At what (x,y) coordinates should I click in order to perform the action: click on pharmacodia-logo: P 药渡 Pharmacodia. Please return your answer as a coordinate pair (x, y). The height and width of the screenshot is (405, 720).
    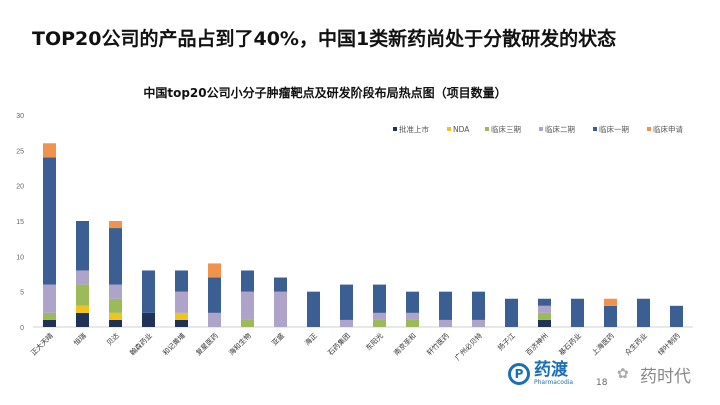
    Looking at the image, I should click on (540, 374).